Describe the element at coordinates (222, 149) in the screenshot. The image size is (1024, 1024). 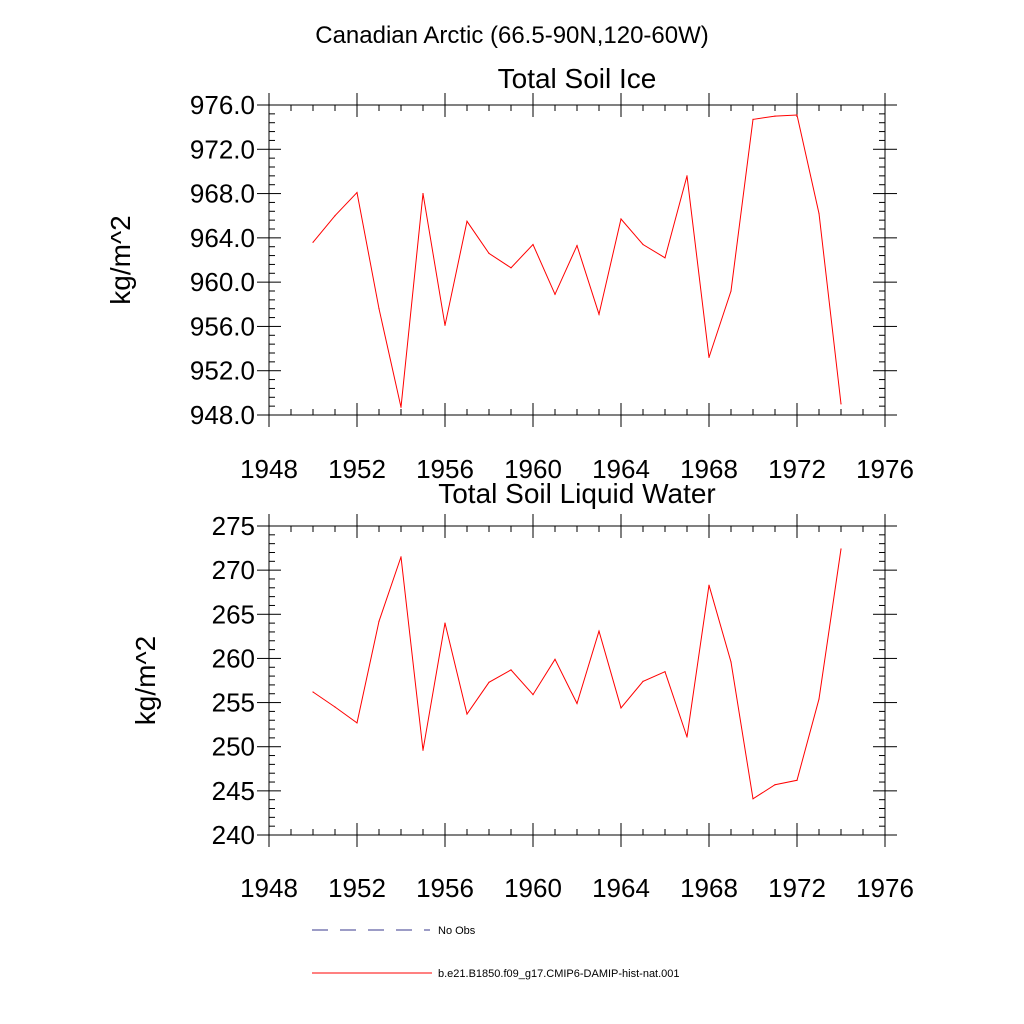
I see `y-tick-label: 972.0` at that location.